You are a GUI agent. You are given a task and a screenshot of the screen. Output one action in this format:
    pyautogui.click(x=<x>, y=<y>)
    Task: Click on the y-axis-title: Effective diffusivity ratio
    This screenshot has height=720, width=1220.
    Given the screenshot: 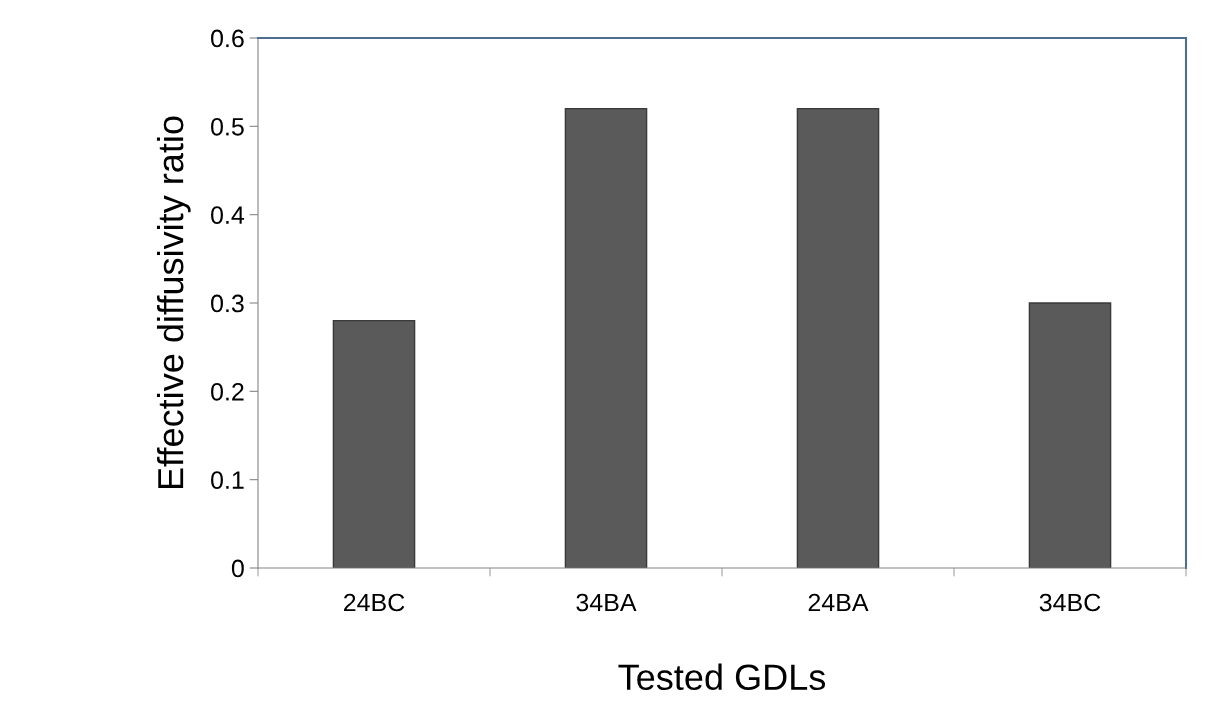 What is the action you would take?
    pyautogui.click(x=173, y=302)
    